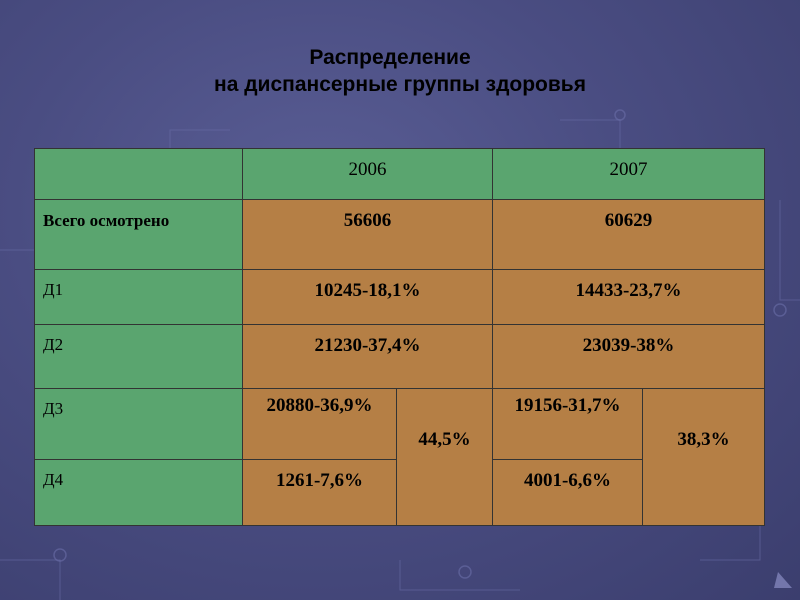 The image size is (800, 600). Describe the element at coordinates (628, 356) in the screenshot. I see `d2-2007: 23039-38%` at that location.